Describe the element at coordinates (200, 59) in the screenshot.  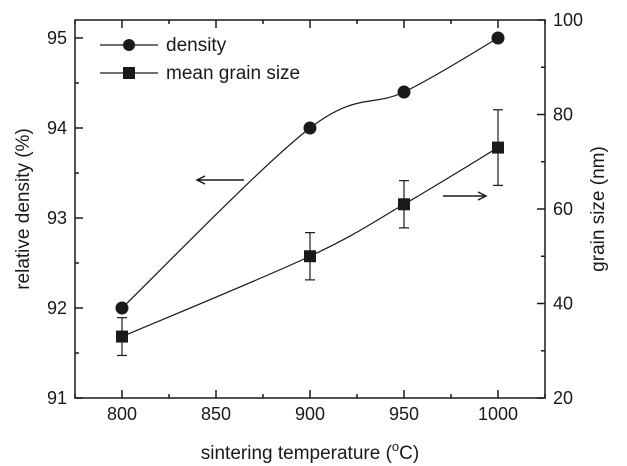
I see `legend: density mean grain size` at that location.